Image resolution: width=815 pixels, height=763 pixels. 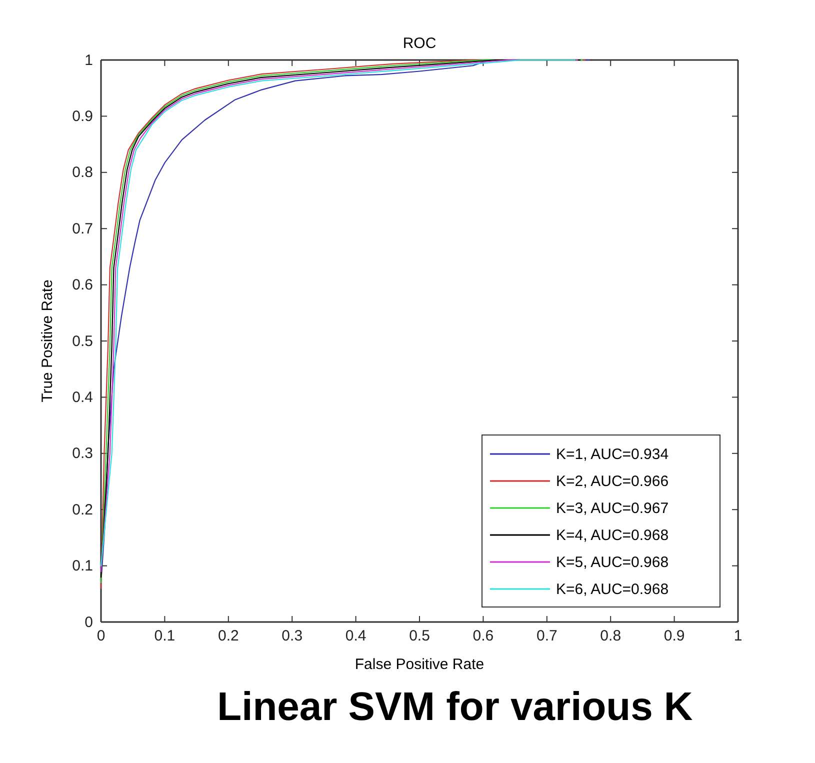 What do you see at coordinates (101, 636) in the screenshot?
I see `x-tick-label: 0` at bounding box center [101, 636].